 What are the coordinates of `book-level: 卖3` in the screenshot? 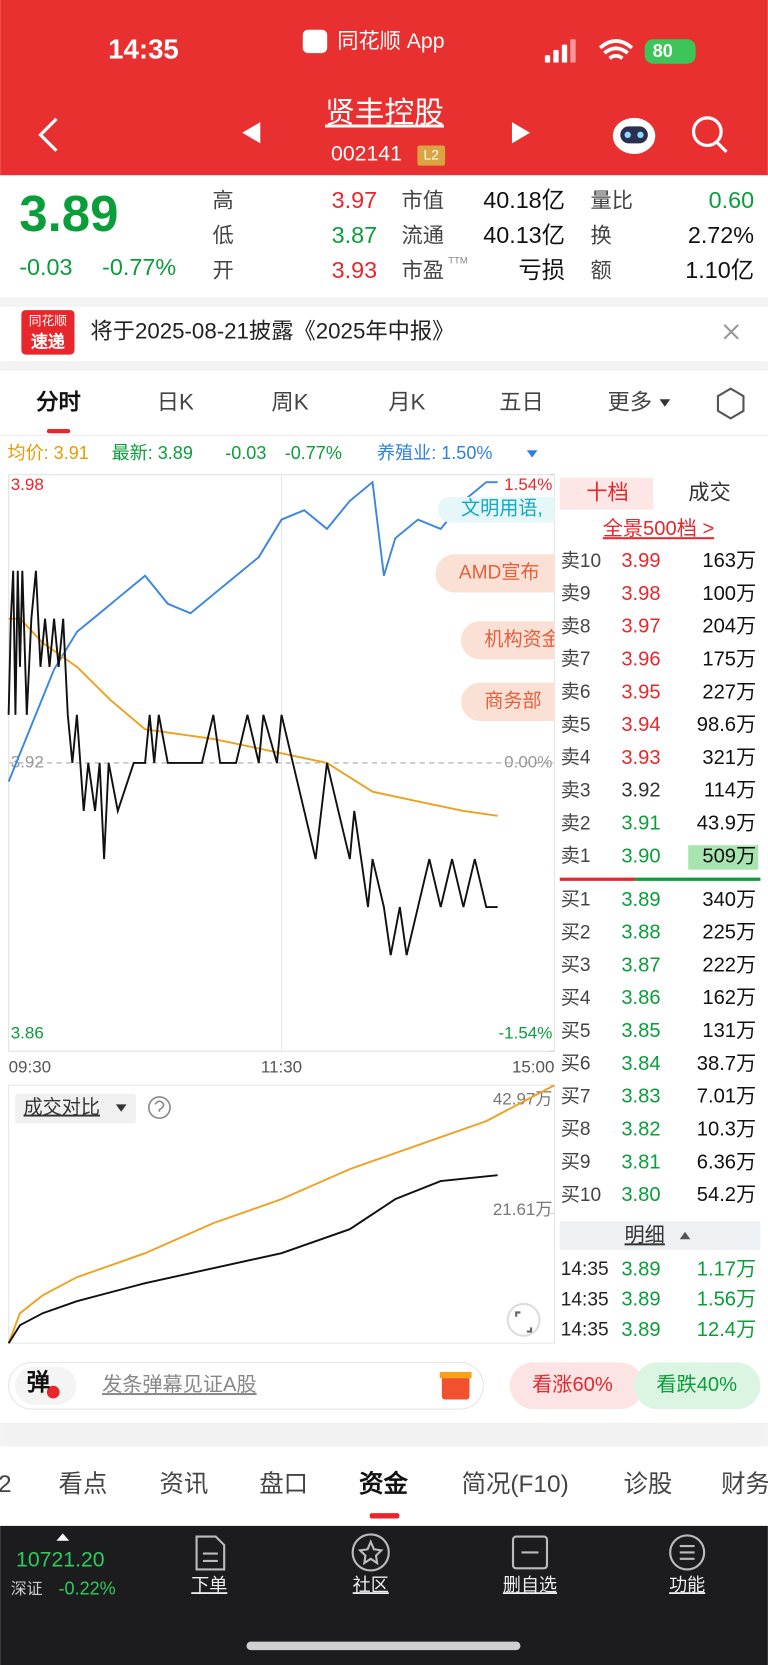 It's located at (576, 790).